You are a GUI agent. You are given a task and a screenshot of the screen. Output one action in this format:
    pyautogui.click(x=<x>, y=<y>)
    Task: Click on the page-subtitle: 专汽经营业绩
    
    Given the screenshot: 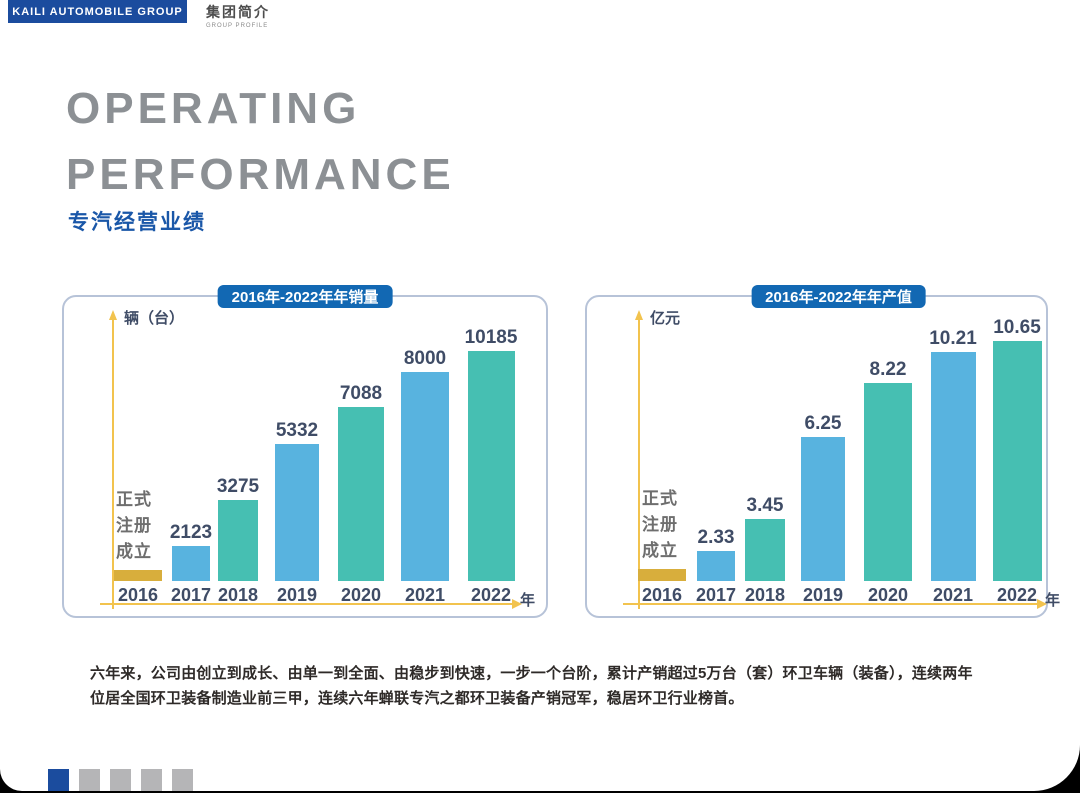 What is the action you would take?
    pyautogui.click(x=137, y=222)
    